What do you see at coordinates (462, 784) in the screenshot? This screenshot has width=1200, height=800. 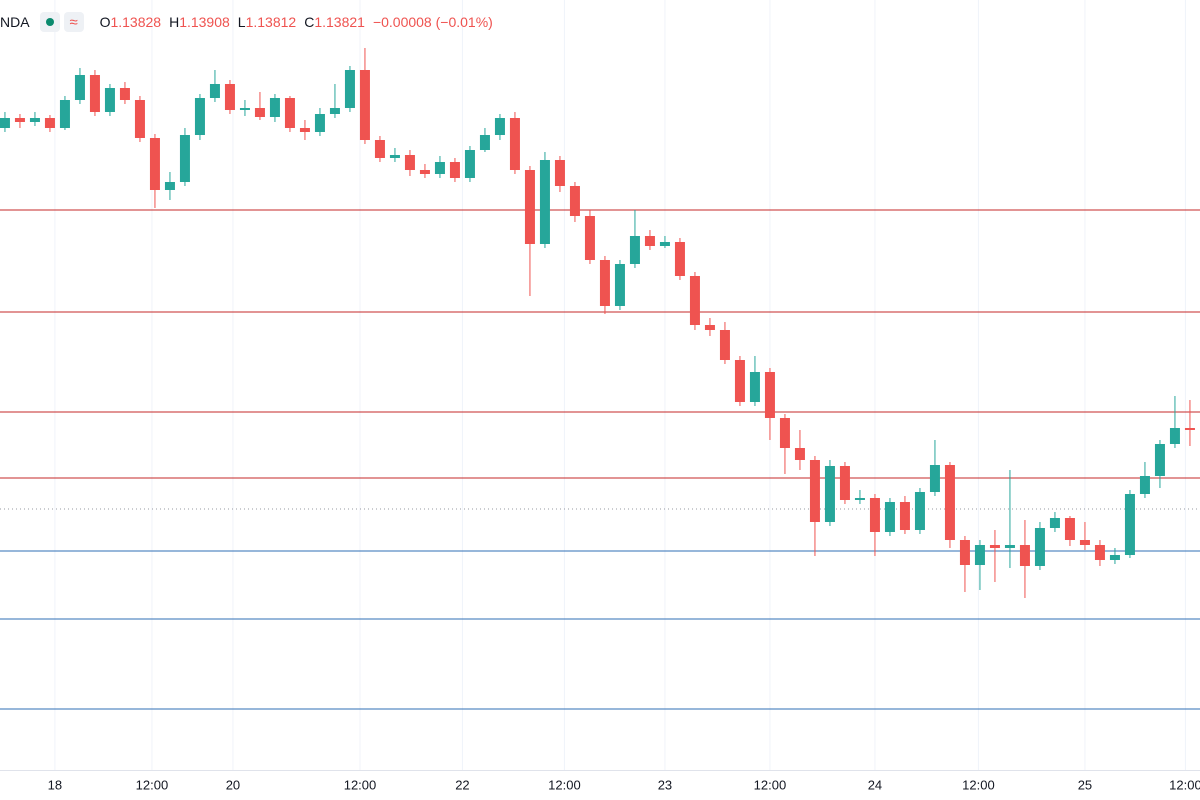 I see `x-tick-label: 22` at bounding box center [462, 784].